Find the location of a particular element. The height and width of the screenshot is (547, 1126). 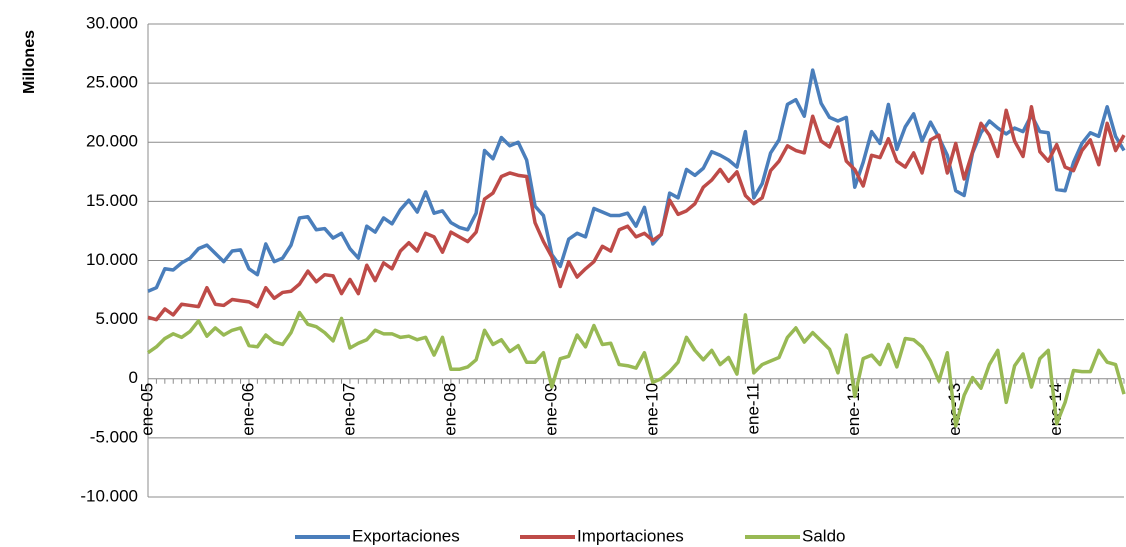

x-tick-label: ene-05 is located at coordinates (146, 409).